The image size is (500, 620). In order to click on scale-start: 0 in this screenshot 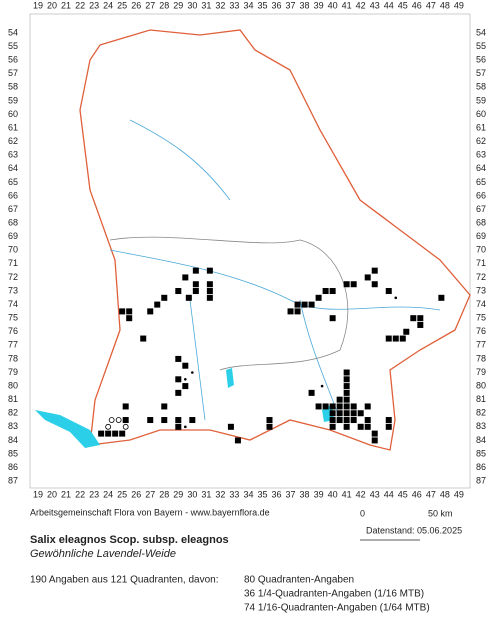, I will do `click(362, 513)`.